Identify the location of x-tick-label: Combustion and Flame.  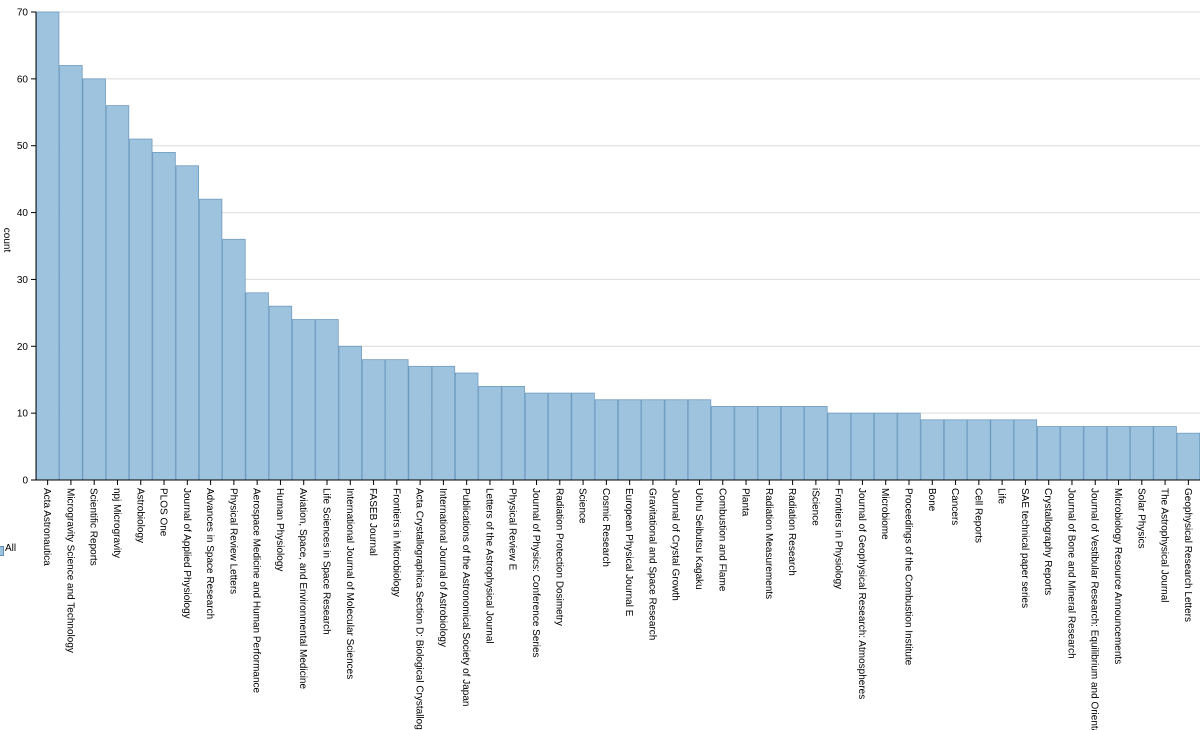
(721, 540).